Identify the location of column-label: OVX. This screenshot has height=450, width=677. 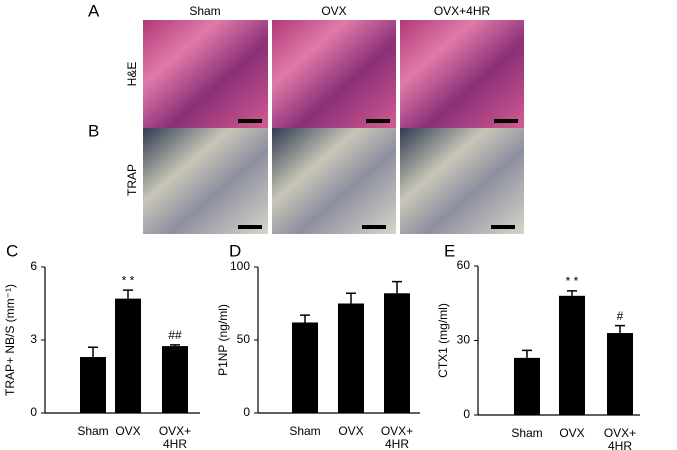
(333, 11).